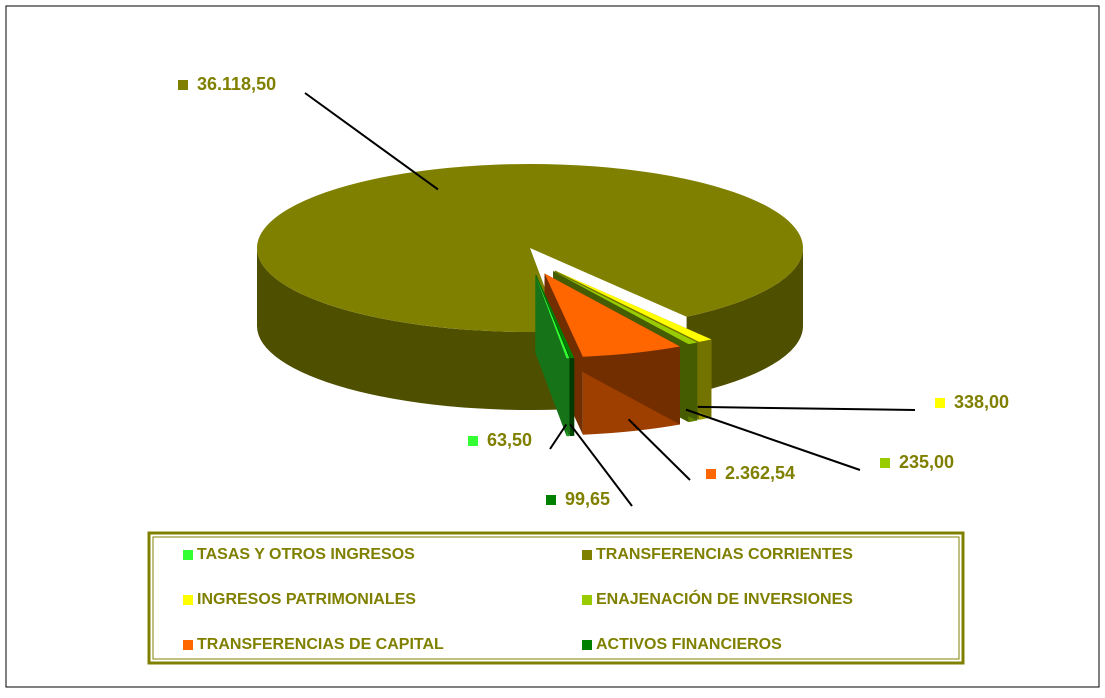 The height and width of the screenshot is (698, 1105). I want to click on data-label: 235,00, so click(926, 462).